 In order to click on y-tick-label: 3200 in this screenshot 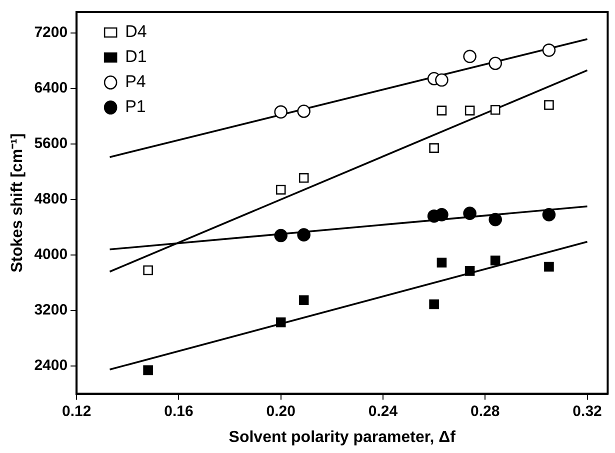, I will do `click(51, 310)`.